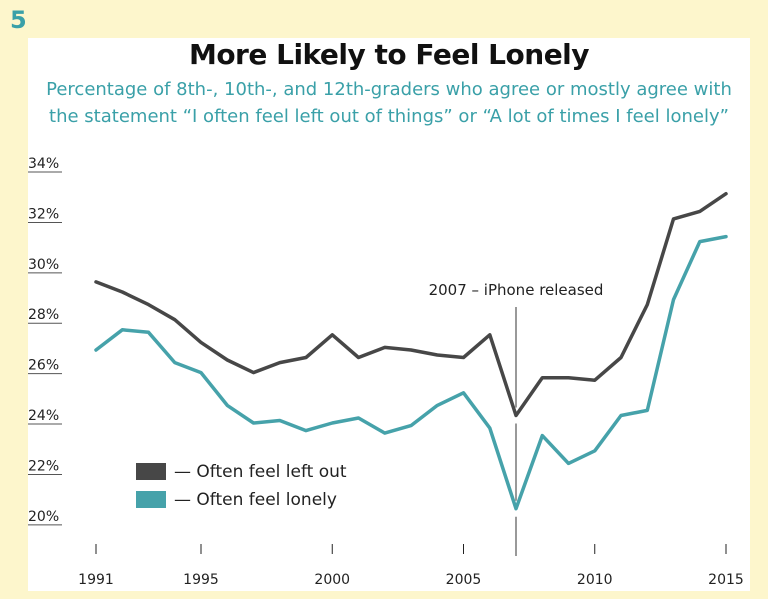  What do you see at coordinates (43, 315) in the screenshot?
I see `y-tick-label: 28%` at bounding box center [43, 315].